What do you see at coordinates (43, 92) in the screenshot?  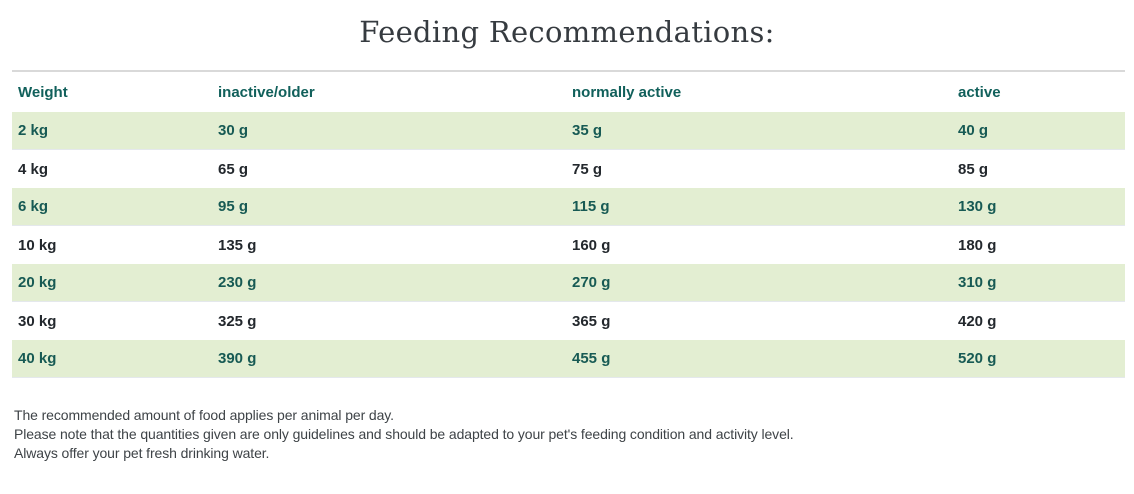 I see `column-header-weight: Weight` at bounding box center [43, 92].